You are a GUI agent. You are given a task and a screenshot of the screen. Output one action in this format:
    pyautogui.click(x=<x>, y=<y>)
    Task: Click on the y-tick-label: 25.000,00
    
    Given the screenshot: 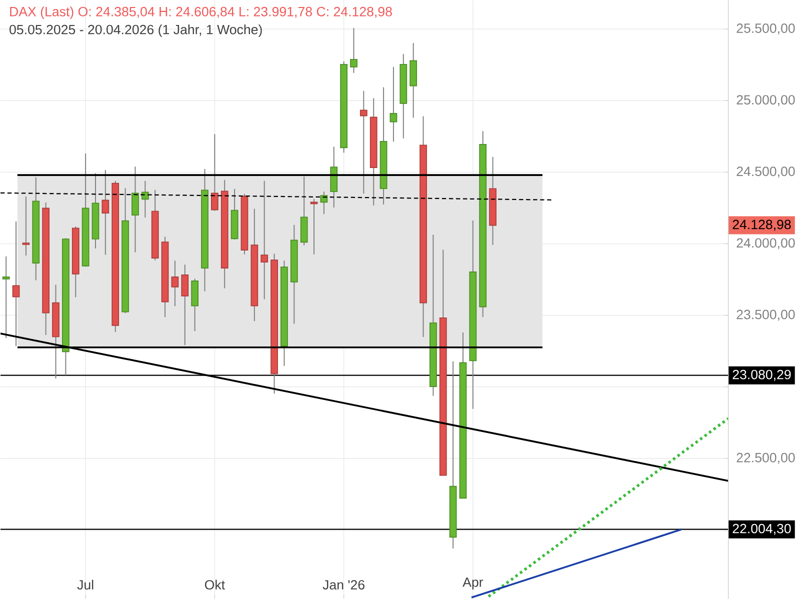 What is the action you would take?
    pyautogui.click(x=765, y=100)
    